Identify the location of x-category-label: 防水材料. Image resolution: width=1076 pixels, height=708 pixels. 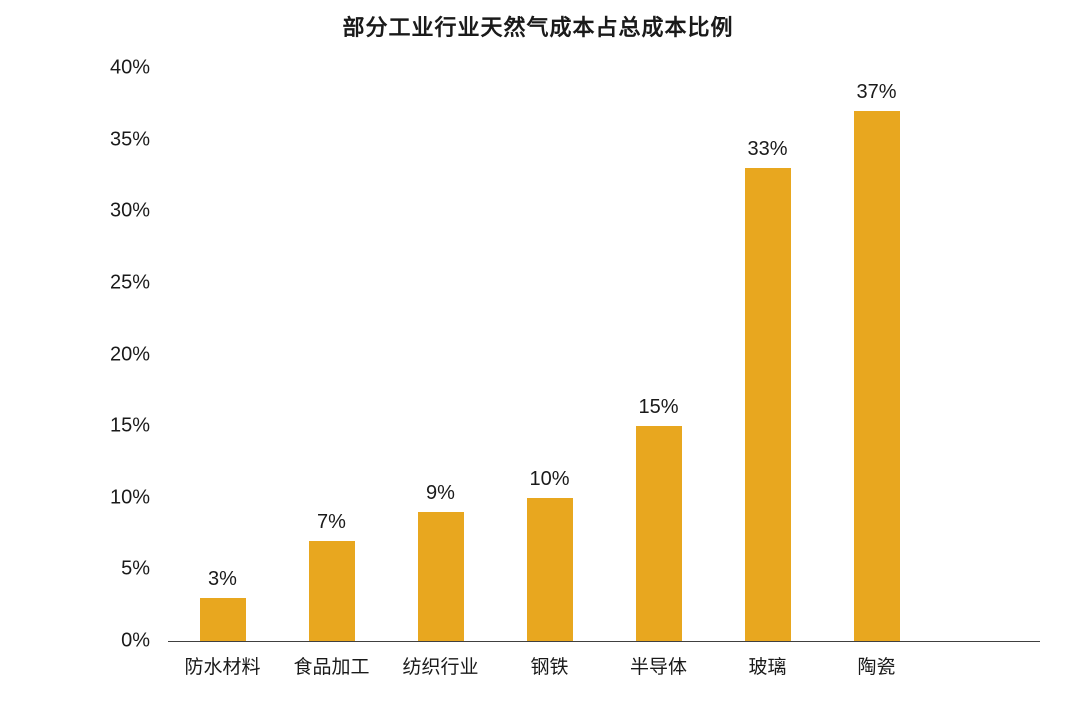
(222, 667).